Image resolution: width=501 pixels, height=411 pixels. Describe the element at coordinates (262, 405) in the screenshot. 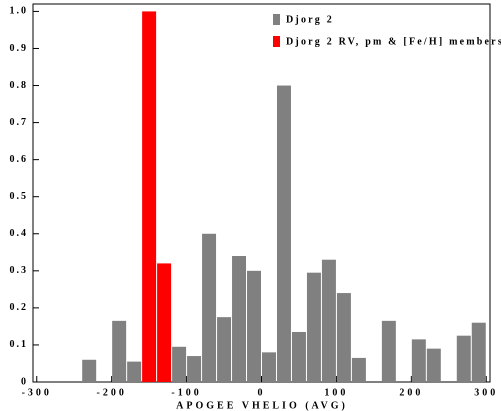

I see `x-axis-label: APOGEE VHELIO (AVG)` at that location.